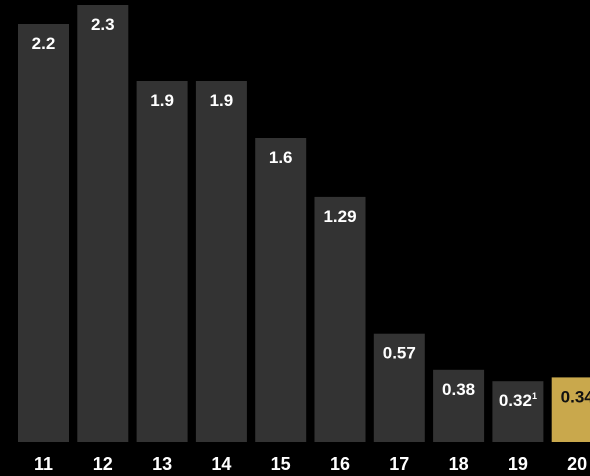  What do you see at coordinates (518, 400) in the screenshot?
I see `bar-value-label-19: 0.321` at bounding box center [518, 400].